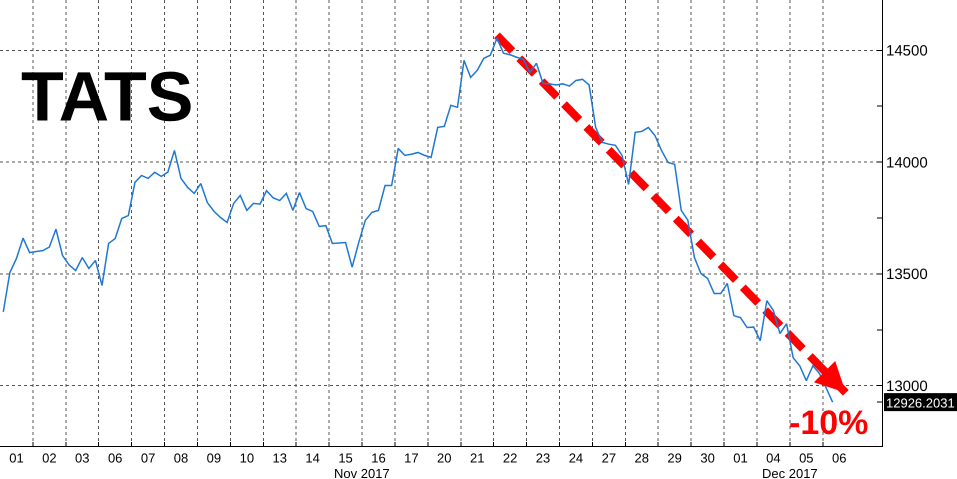 This screenshot has width=957, height=479. Describe the element at coordinates (576, 458) in the screenshot. I see `x-tick-label: 24` at that location.